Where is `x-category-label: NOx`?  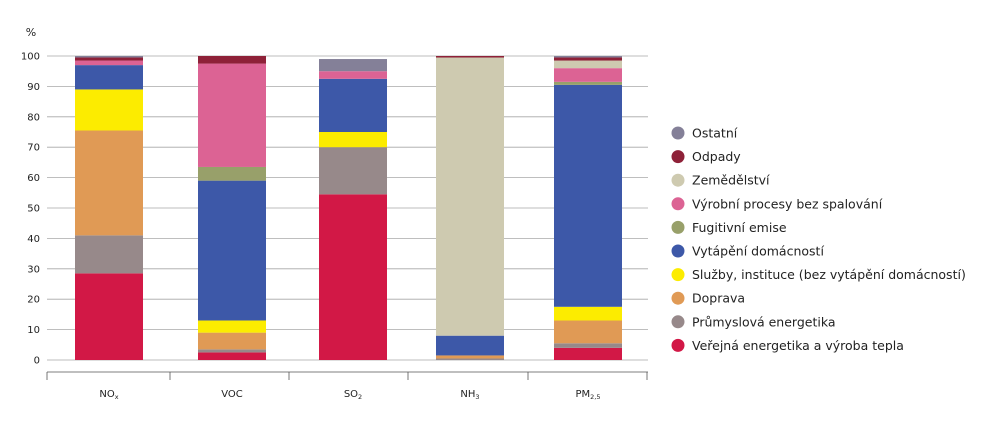 x-category-label: NOx is located at coordinates (108, 395).